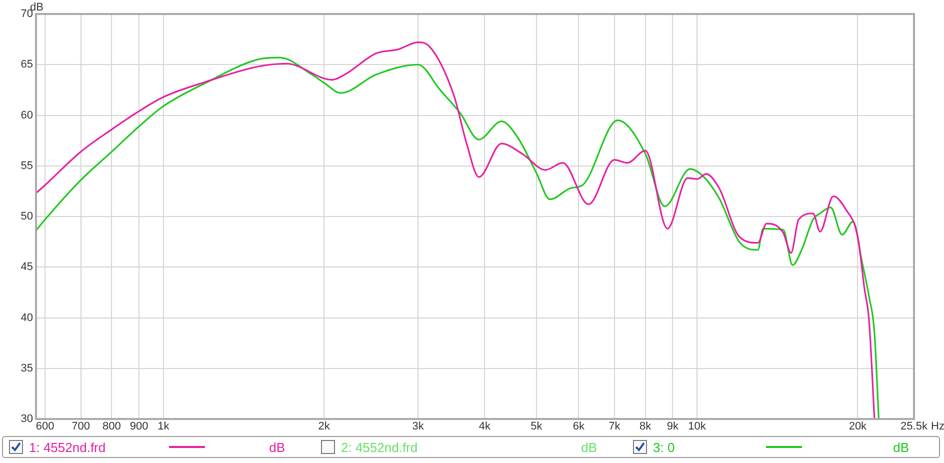 The image size is (944, 463). Describe the element at coordinates (26, 216) in the screenshot. I see `y-tick-label: 50` at that location.